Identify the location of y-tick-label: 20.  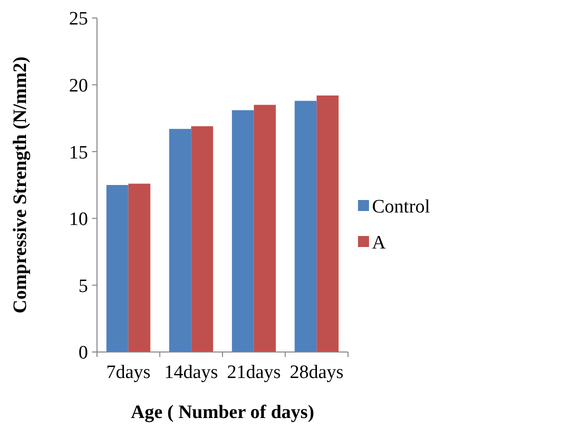
(78, 85).